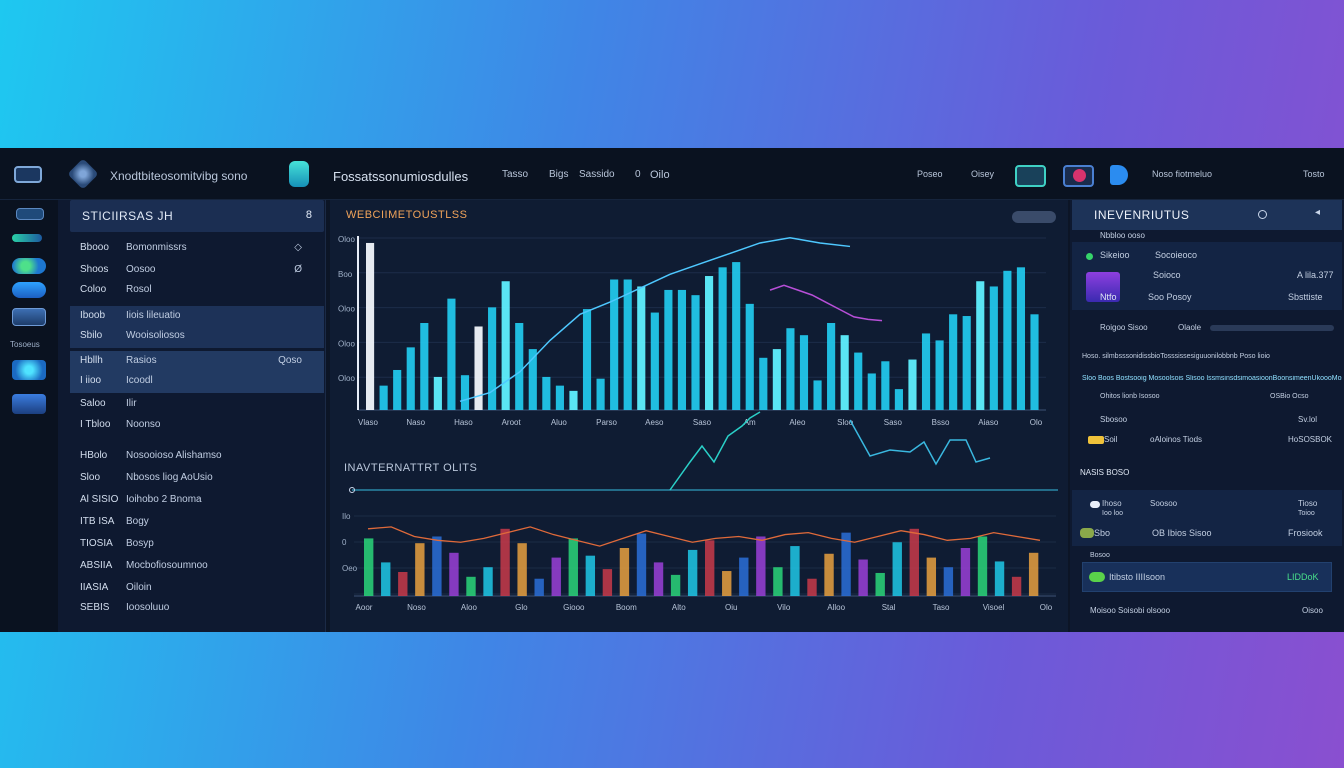  What do you see at coordinates (1310, 439) in the screenshot?
I see `log-line-5-c: HoSOSBOK` at bounding box center [1310, 439].